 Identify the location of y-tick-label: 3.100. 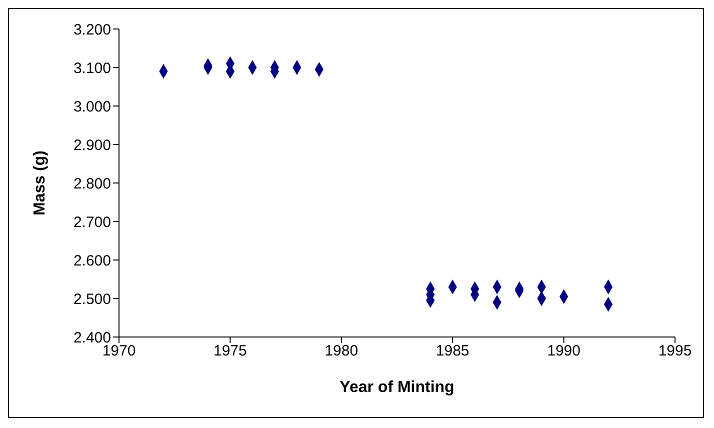
(92, 68).